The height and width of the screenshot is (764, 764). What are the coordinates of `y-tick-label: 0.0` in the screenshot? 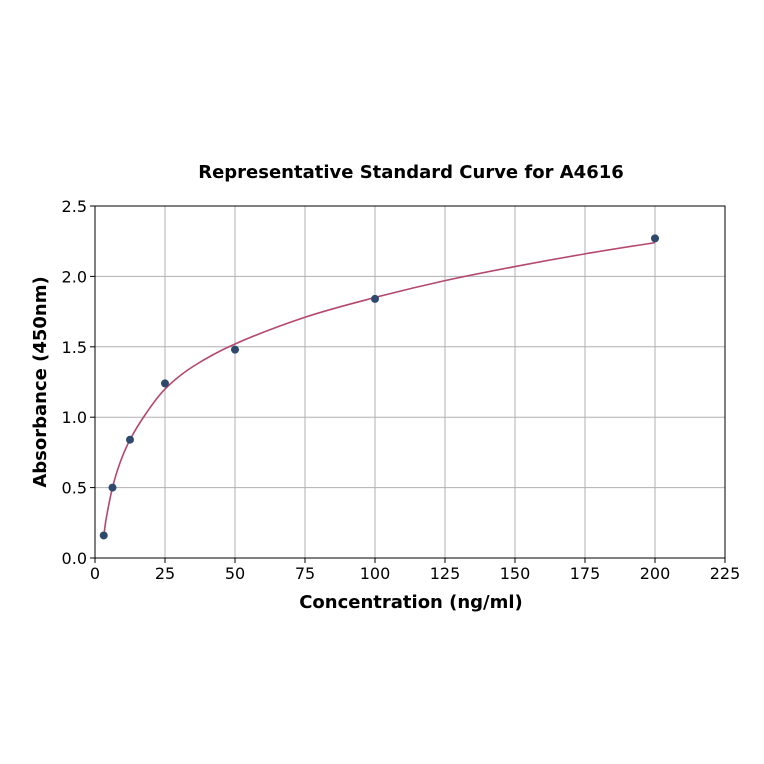 It's located at (74, 558).